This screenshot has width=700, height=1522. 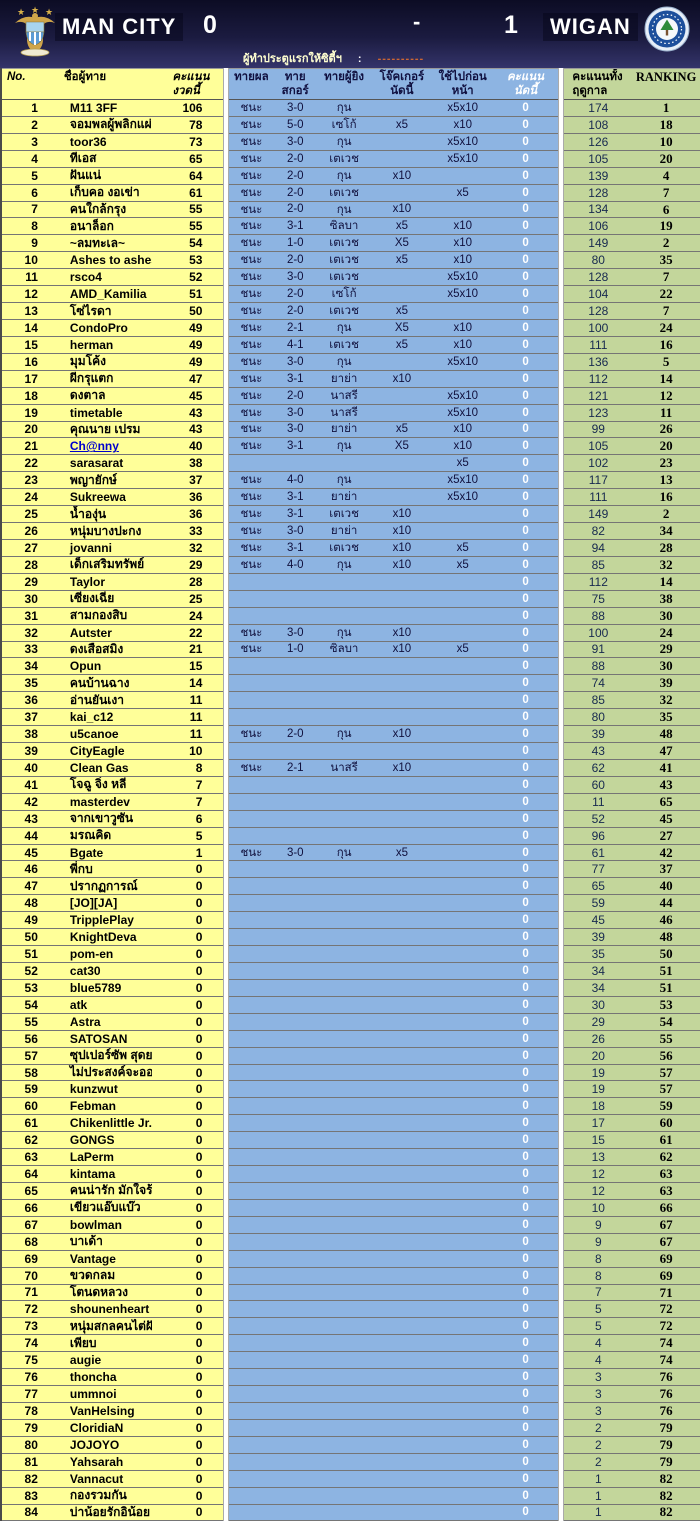 What do you see at coordinates (26, 176) in the screenshot?
I see `row-number: 5` at bounding box center [26, 176].